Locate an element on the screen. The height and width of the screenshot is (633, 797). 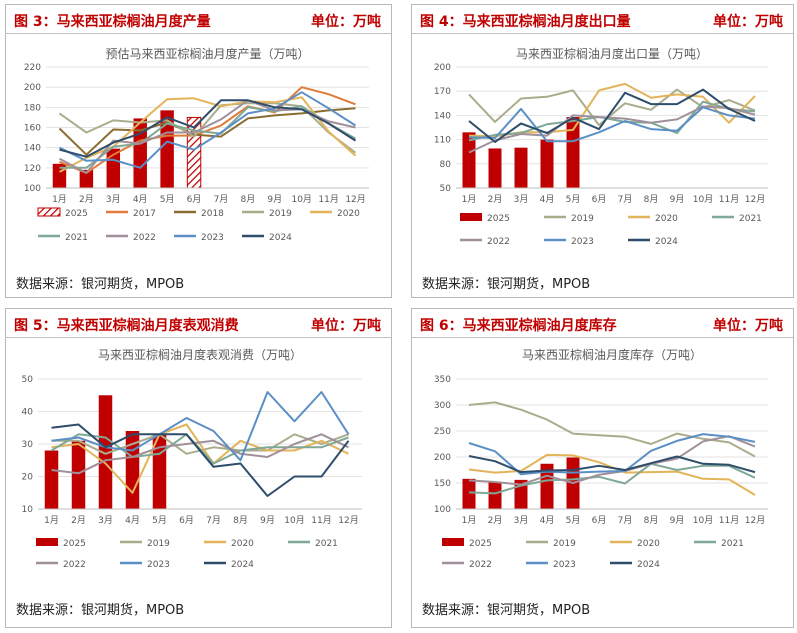
x-tick-label: 9月 is located at coordinates (677, 199).